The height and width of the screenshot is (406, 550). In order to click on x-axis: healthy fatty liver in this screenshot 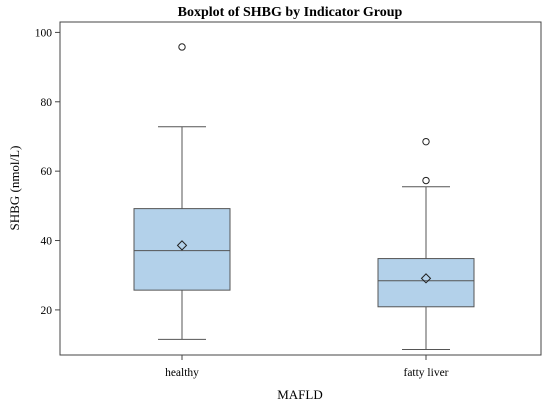, I will do `click(307, 367)`.